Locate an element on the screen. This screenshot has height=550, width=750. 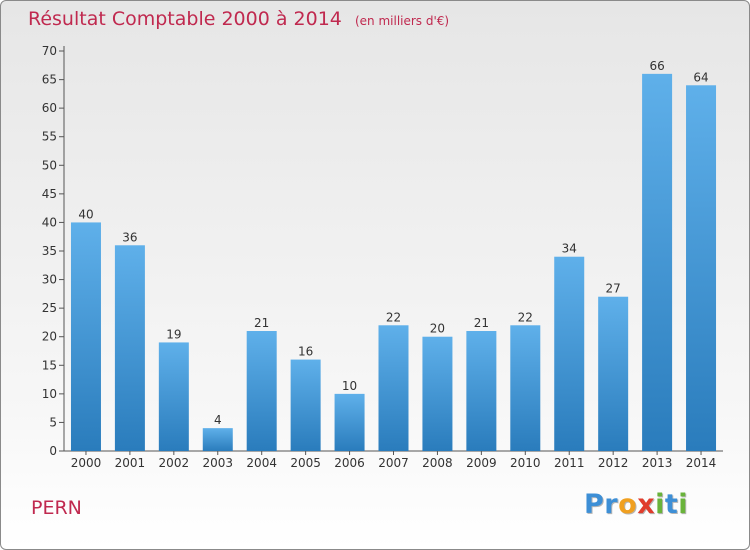
bar-value-label: 19 is located at coordinates (173, 334).